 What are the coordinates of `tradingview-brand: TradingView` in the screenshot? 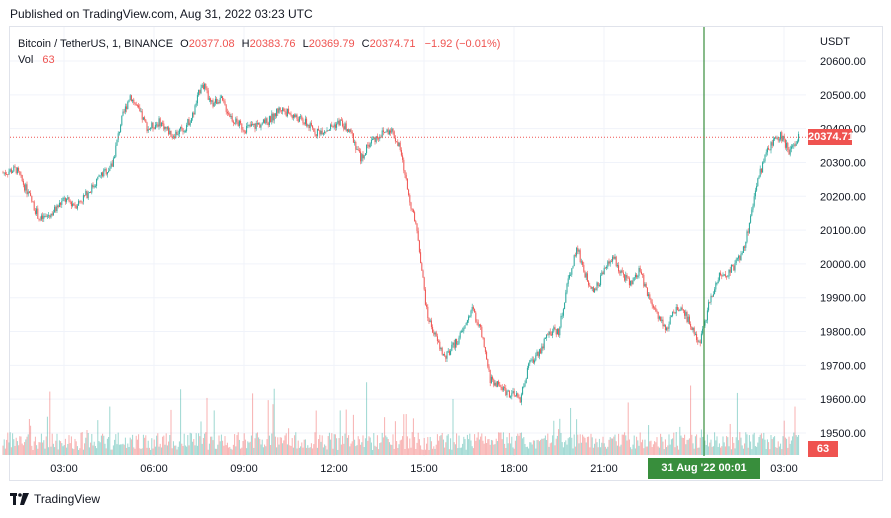 It's located at (55, 499).